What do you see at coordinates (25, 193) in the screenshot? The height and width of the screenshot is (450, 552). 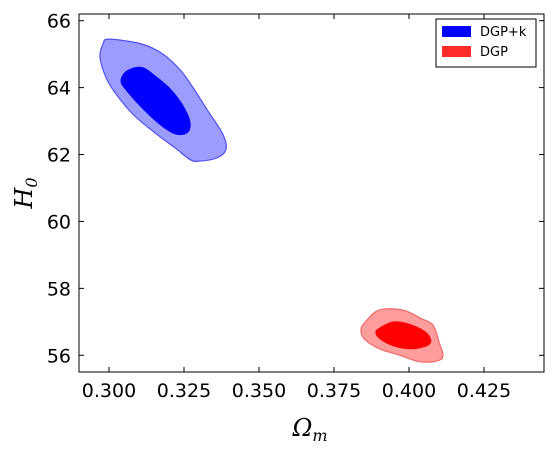 I see `y-axis-label: H0` at bounding box center [25, 193].